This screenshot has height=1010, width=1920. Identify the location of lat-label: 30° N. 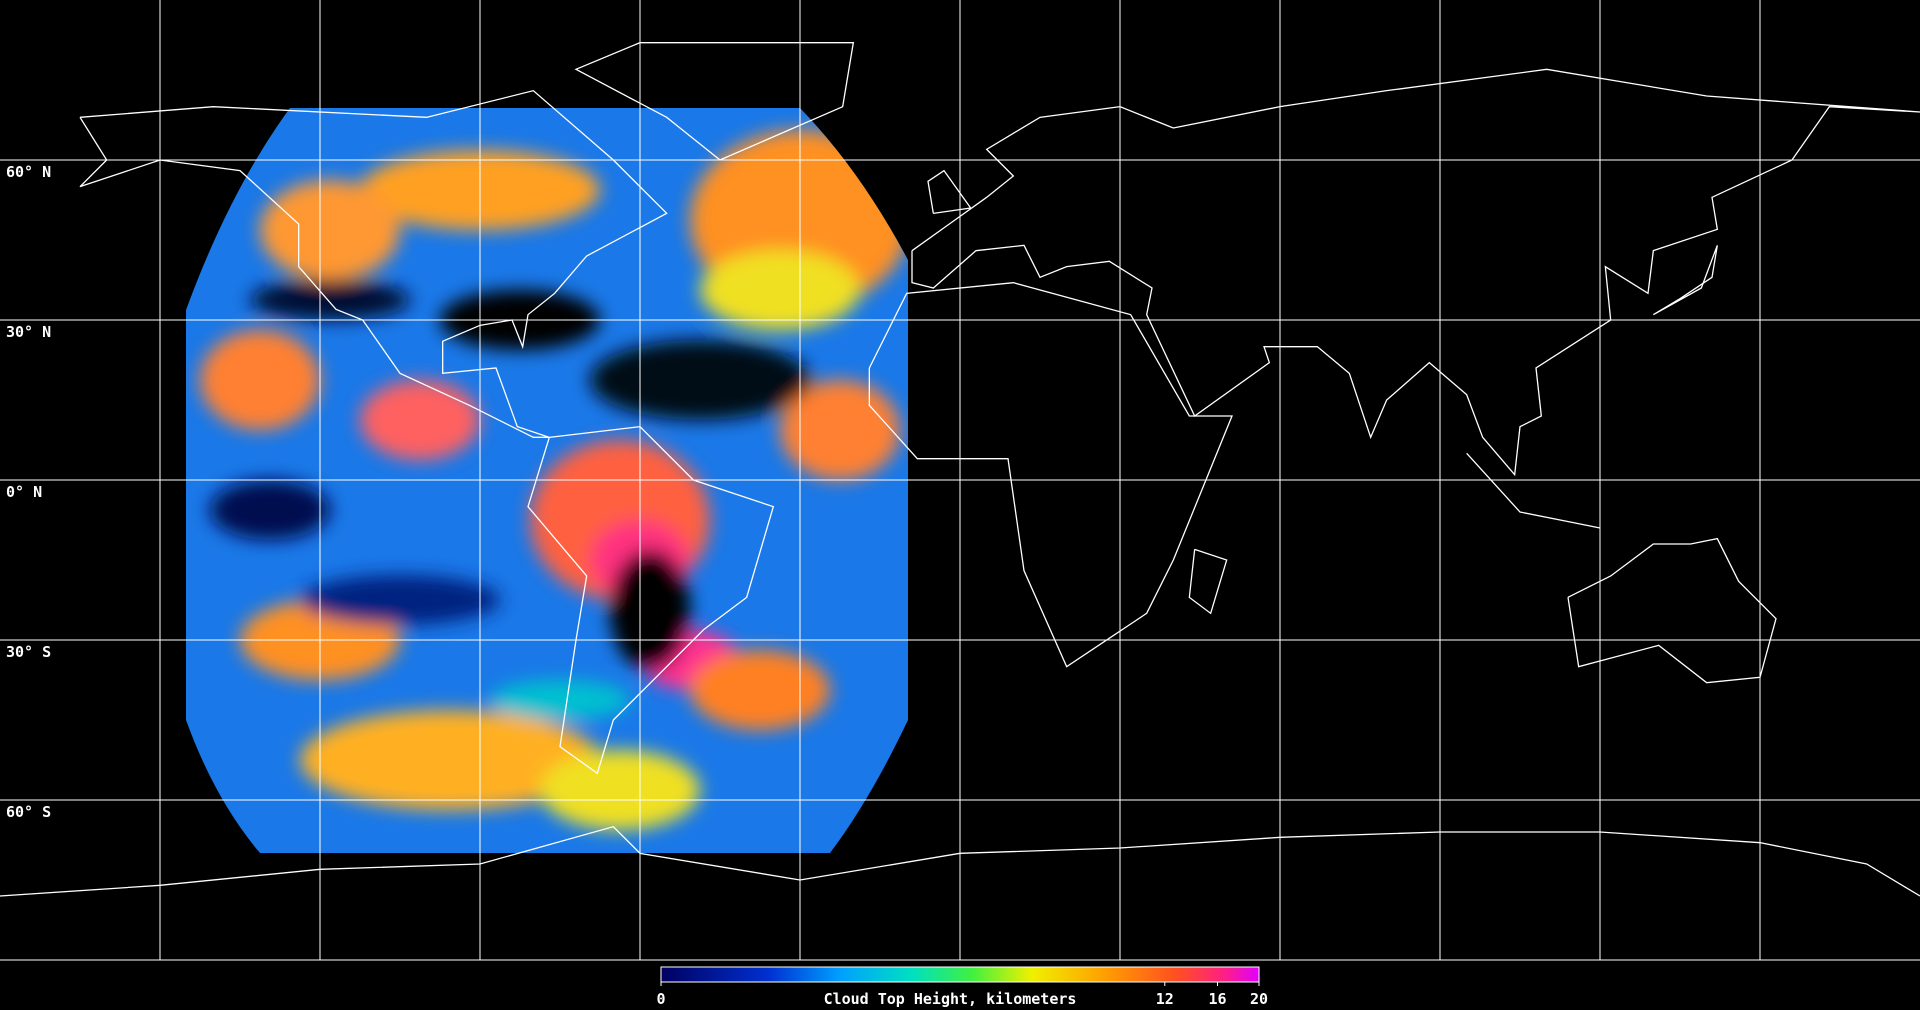
(28, 332).